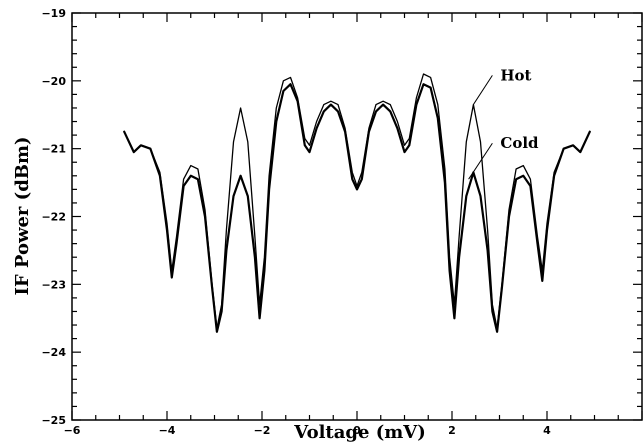 Image resolution: width=644 pixels, height=443 pixels. What do you see at coordinates (53, 284) in the screenshot?
I see `y-tick-label: −23` at bounding box center [53, 284].